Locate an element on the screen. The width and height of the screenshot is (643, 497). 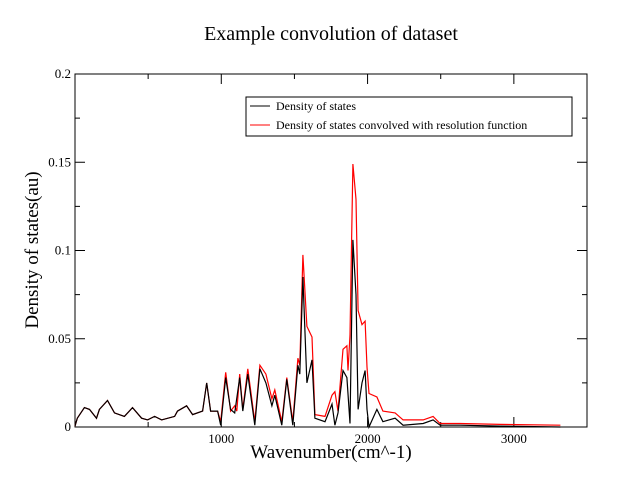
y-tick-label: 0 is located at coordinates (68, 426).